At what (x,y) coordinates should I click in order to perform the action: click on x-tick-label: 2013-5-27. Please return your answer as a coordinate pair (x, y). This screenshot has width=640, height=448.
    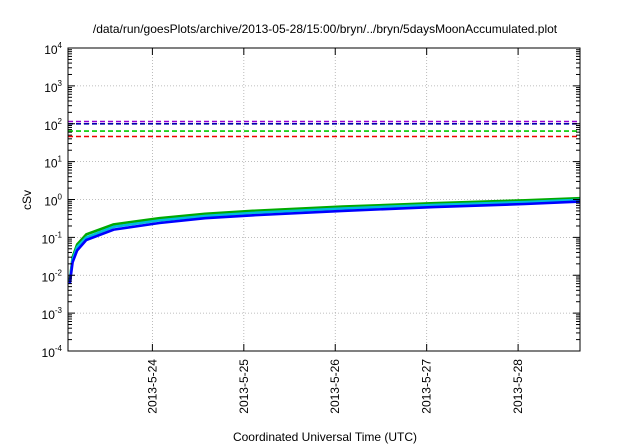
    Looking at the image, I should click on (427, 386).